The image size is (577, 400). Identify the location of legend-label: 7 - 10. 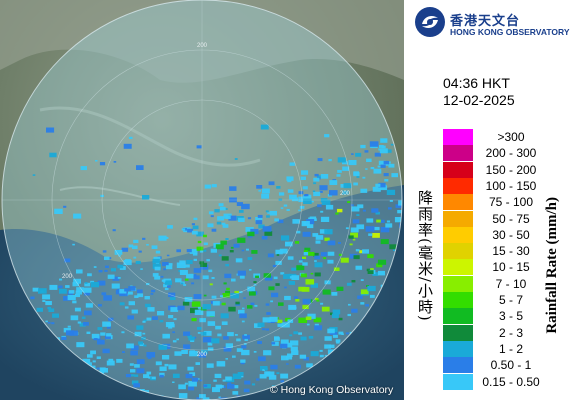
(511, 283).